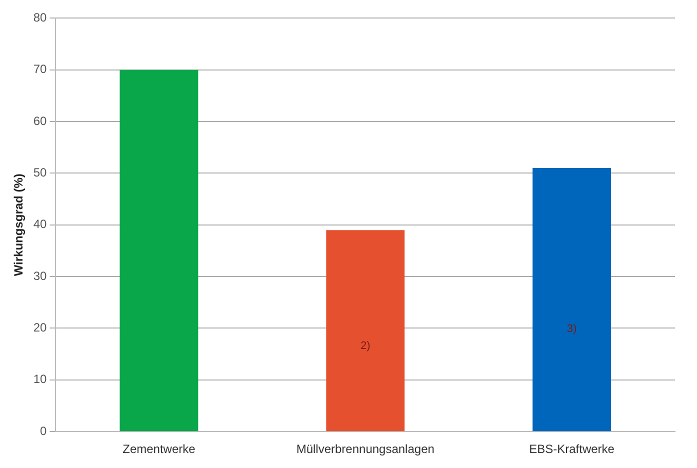 The image size is (697, 468). What do you see at coordinates (40, 69) in the screenshot?
I see `y-tick-label: 70` at bounding box center [40, 69].